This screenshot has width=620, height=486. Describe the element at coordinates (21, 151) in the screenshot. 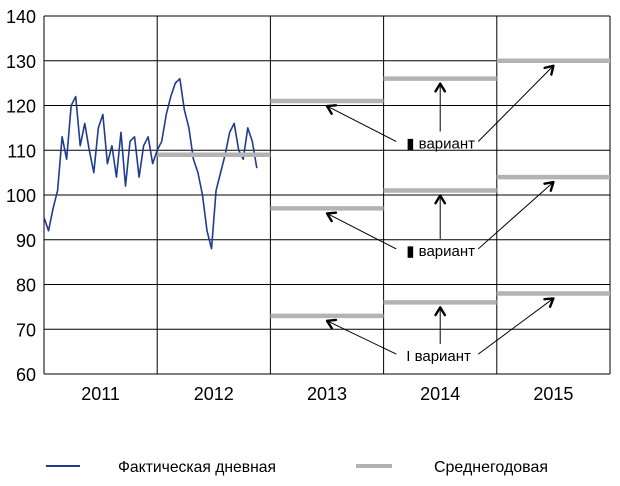

I see `y-tick-label: 110` at that location.